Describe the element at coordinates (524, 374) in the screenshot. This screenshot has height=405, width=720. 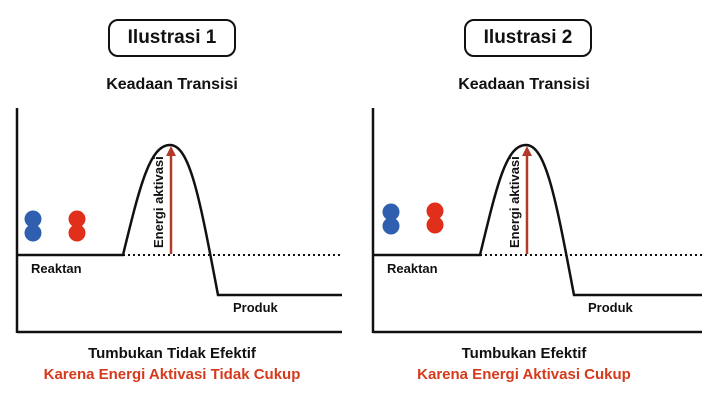
I see `collision-reason-caption: Karena Energi Aktivasi Cukup` at that location.